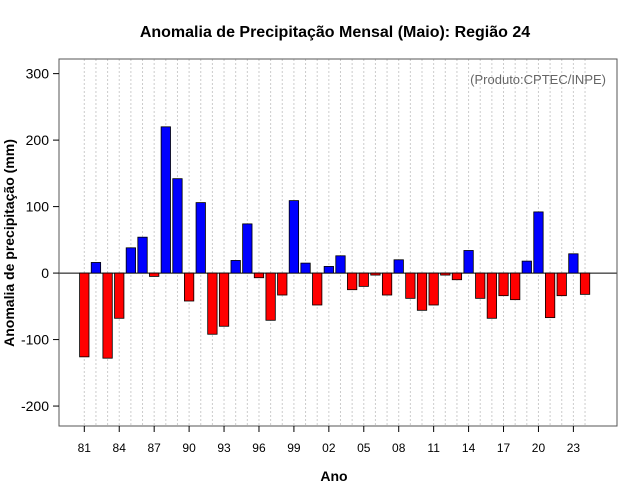 The width and height of the screenshot is (640, 500). What do you see at coordinates (375, 274) in the screenshot?
I see `bar-2006` at bounding box center [375, 274].